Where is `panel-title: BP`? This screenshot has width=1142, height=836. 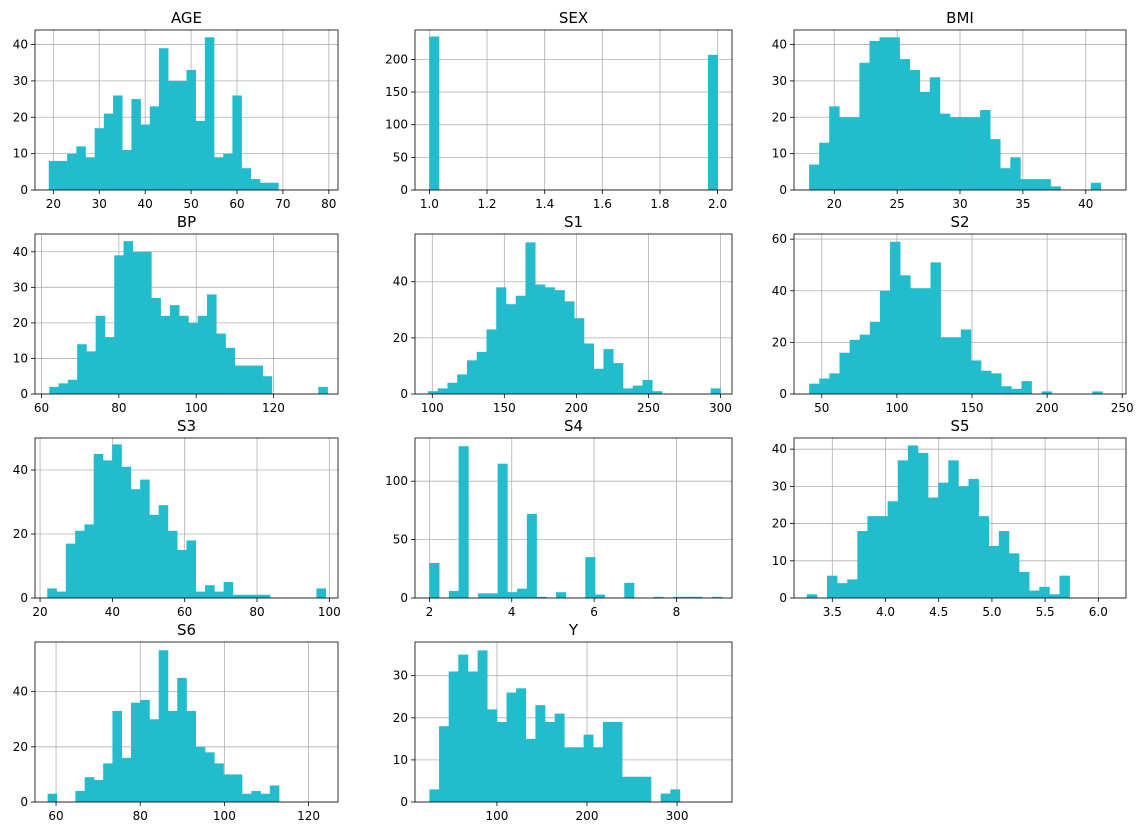
panel-title: BP is located at coordinates (186, 222).